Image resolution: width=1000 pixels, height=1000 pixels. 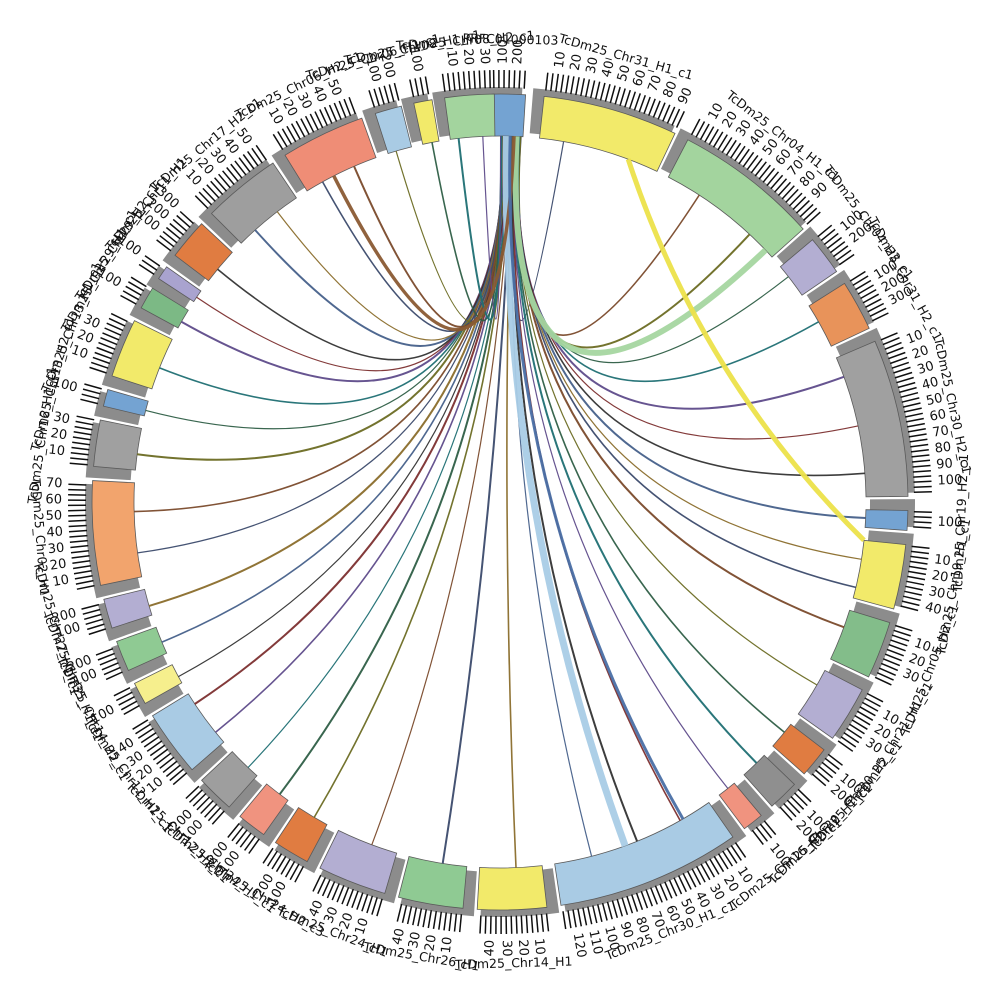 I want to click on tick-label: 200, so click(x=518, y=51).